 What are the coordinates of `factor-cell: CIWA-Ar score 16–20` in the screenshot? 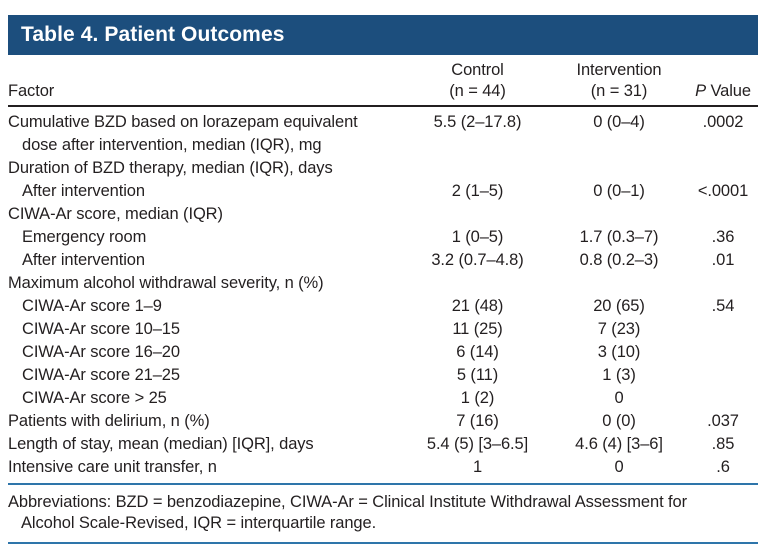 It's located at (101, 352).